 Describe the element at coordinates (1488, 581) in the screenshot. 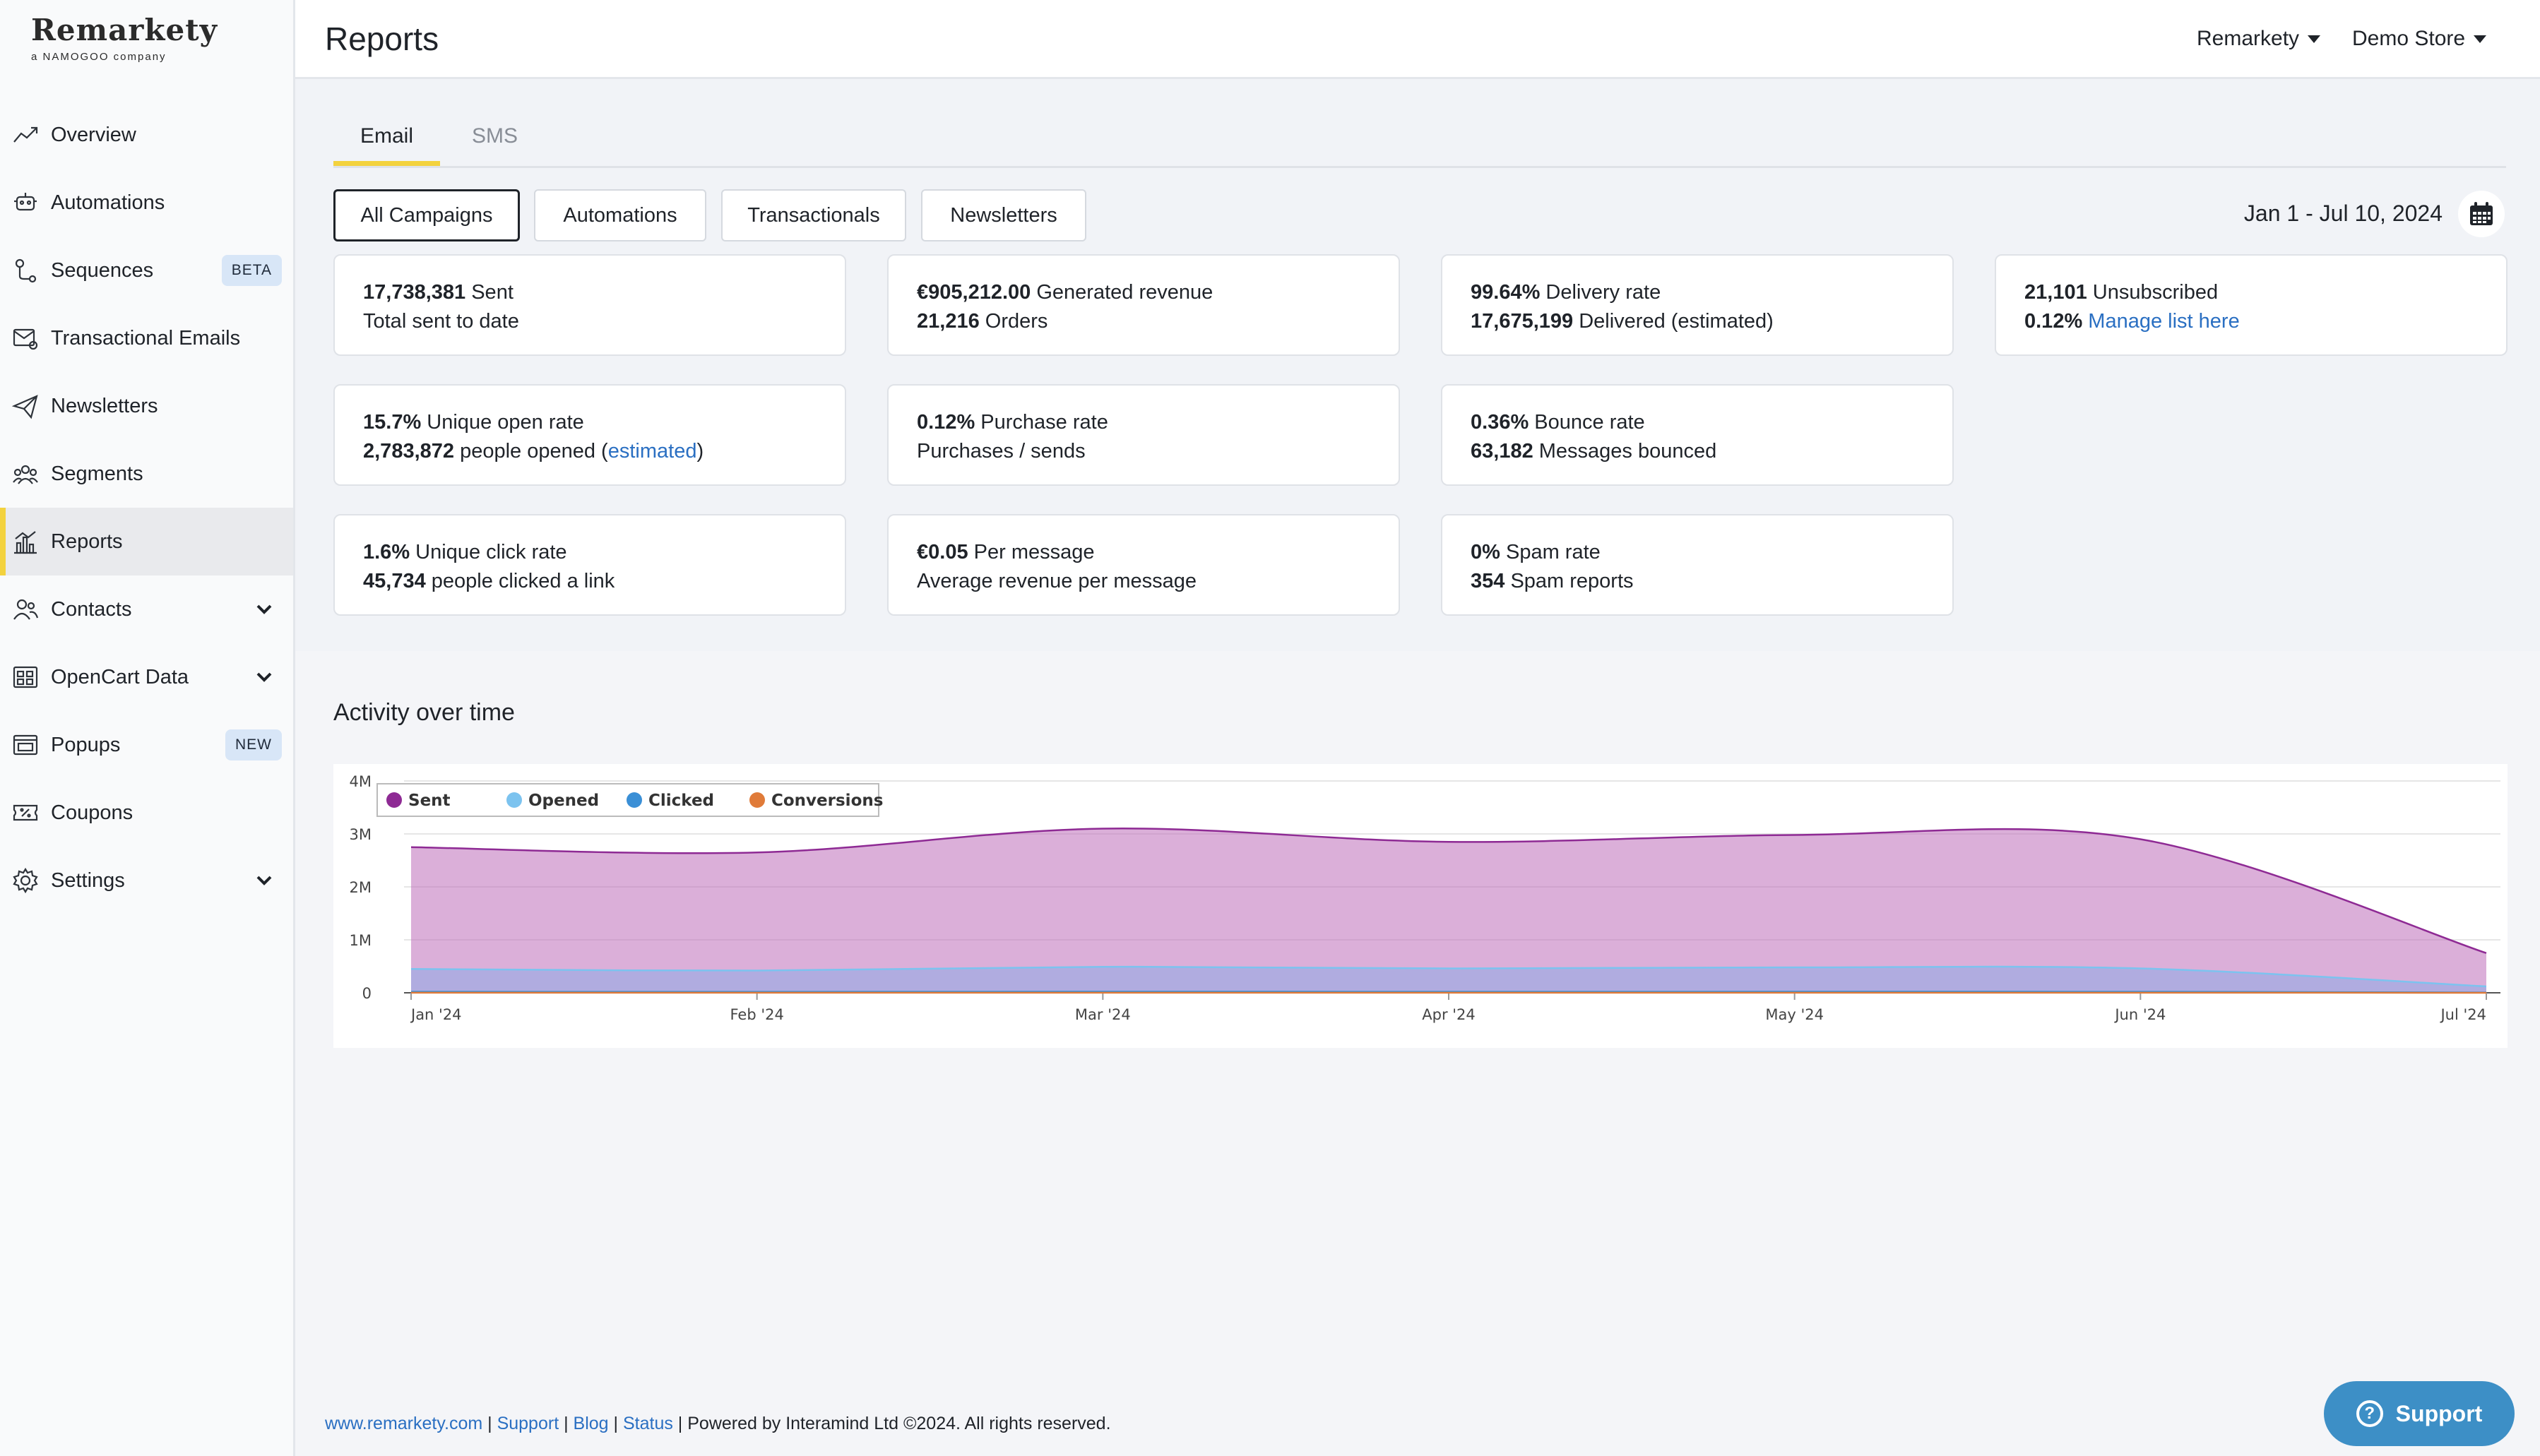

I see `spam-reports-value: 354` at that location.